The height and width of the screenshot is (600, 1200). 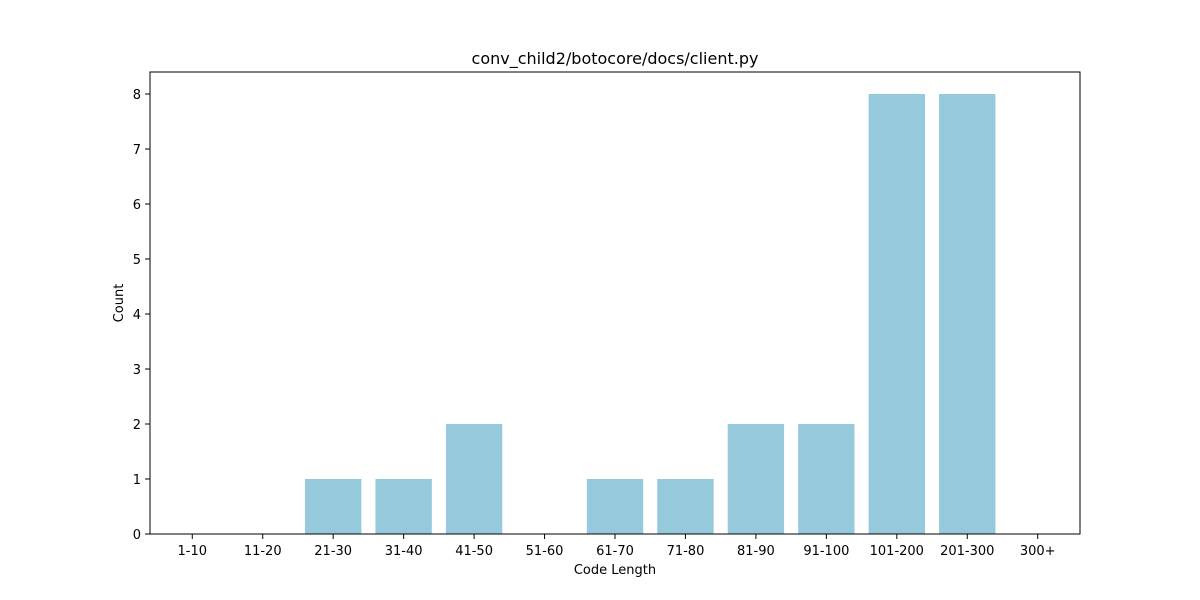 I want to click on x-tick-label: 51-60, so click(x=545, y=551).